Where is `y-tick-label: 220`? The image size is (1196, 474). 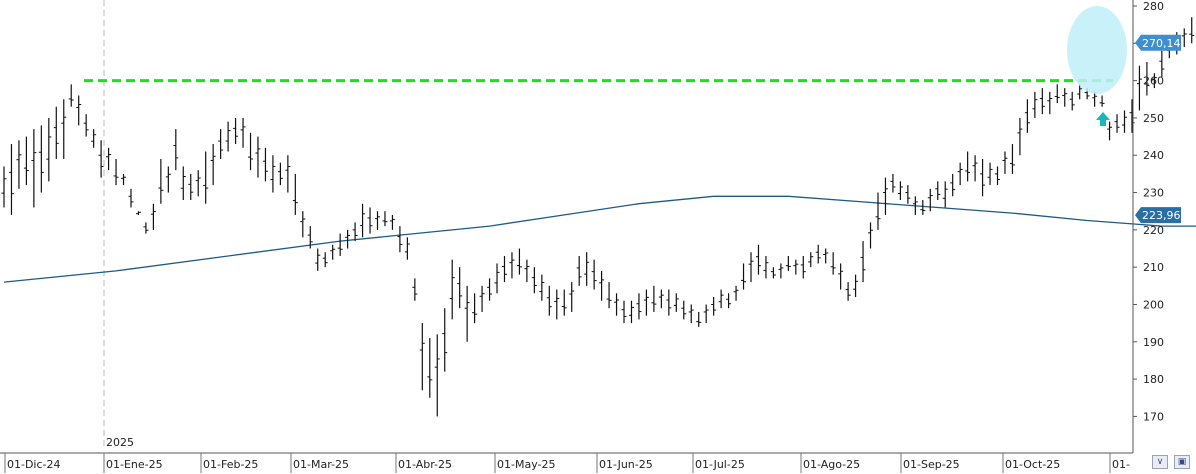
y-tick-label: 220 is located at coordinates (1153, 230).